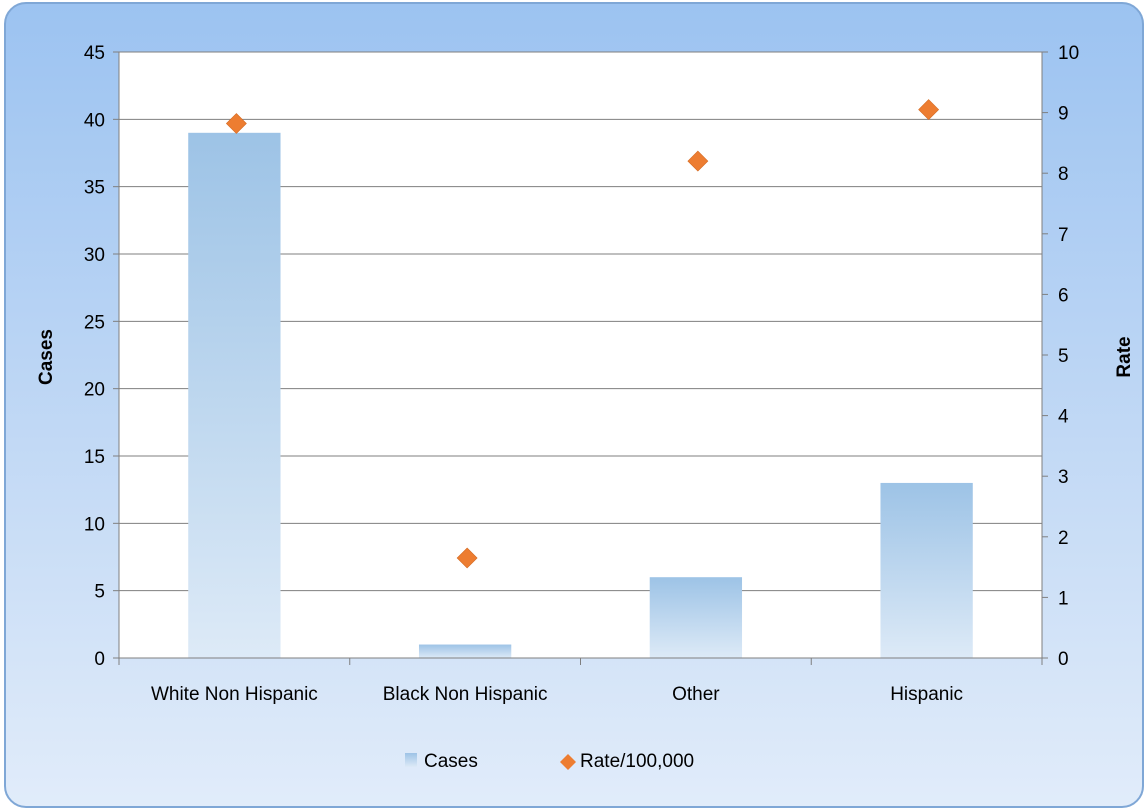 Image resolution: width=1148 pixels, height=812 pixels. Describe the element at coordinates (1063, 174) in the screenshot. I see `y2-tick-label: 8` at that location.